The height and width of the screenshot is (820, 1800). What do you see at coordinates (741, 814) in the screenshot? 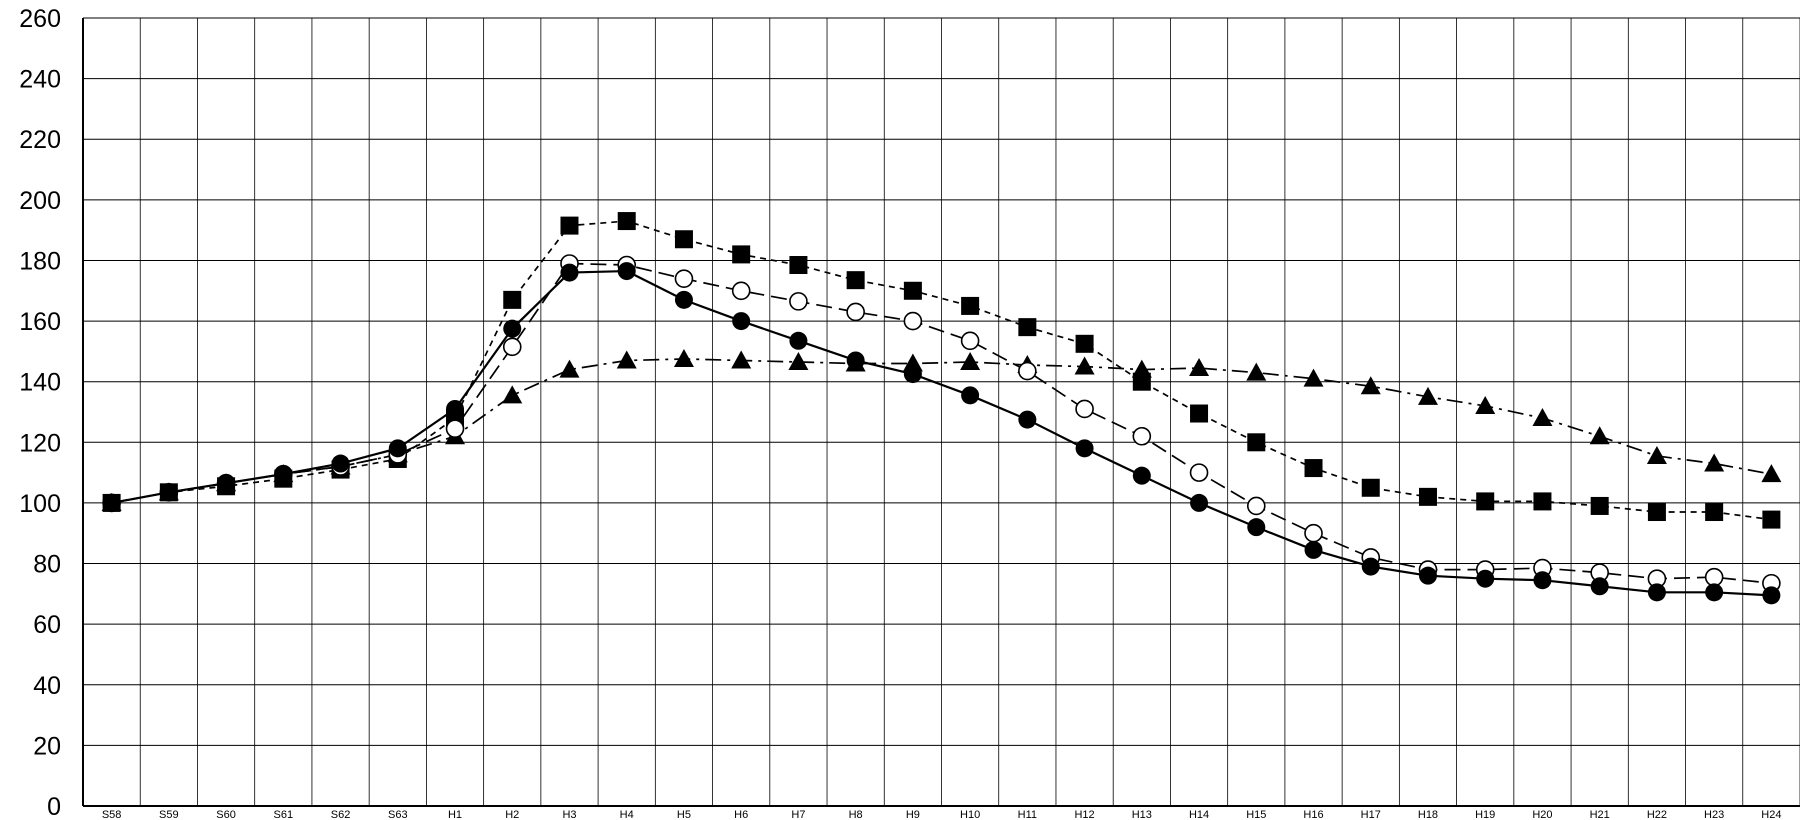
I see `x-tick-label: H6` at bounding box center [741, 814].